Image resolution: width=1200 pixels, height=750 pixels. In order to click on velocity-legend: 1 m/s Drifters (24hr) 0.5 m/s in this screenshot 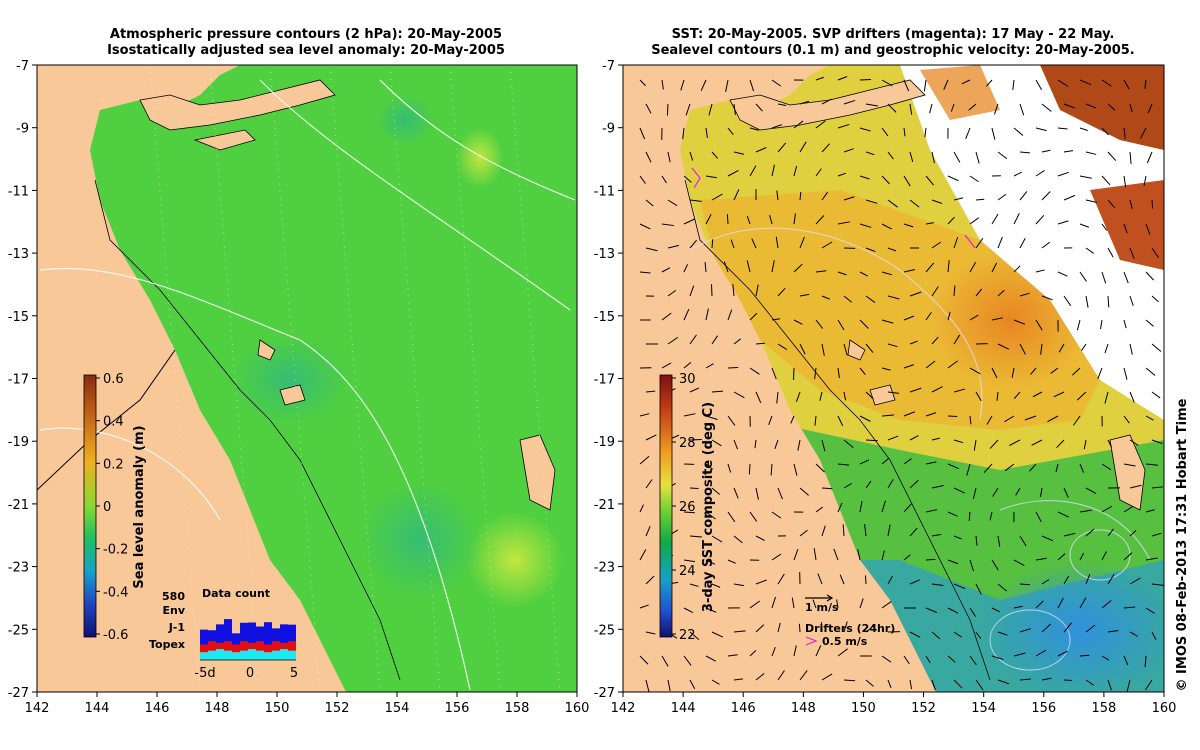, I will do `click(850, 621)`.